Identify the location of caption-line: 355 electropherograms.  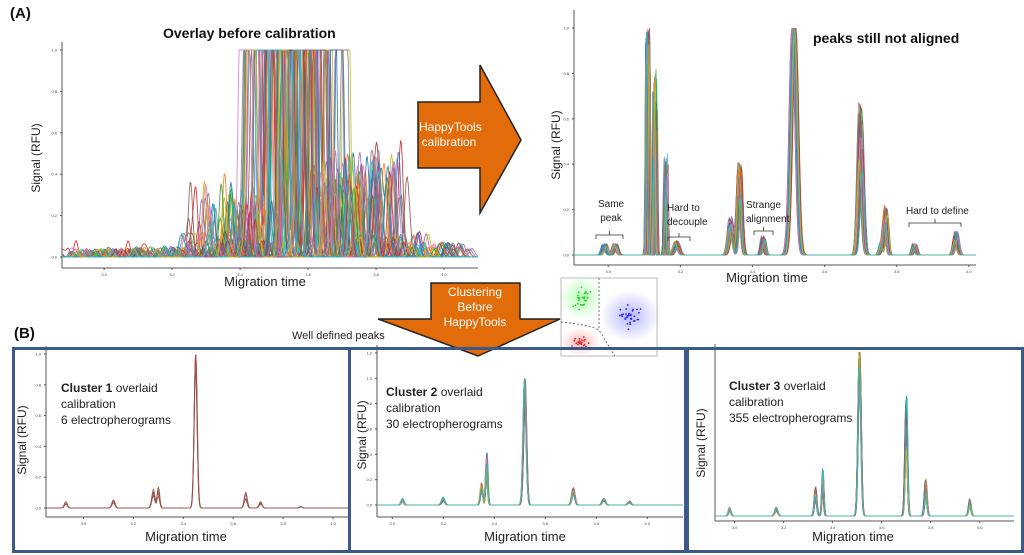
(791, 418).